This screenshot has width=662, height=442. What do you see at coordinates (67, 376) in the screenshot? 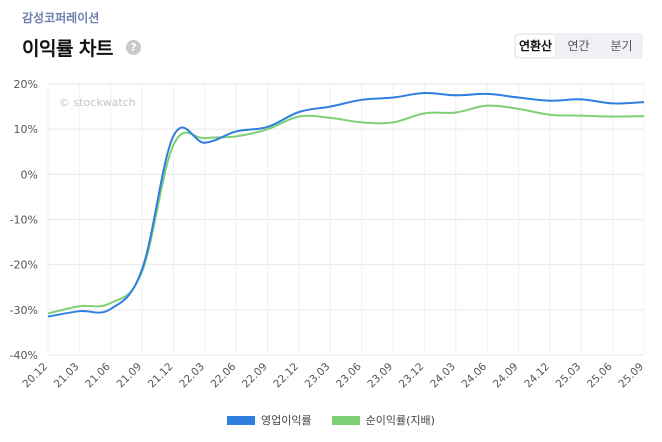
I see `x-tick-label: 21.03` at bounding box center [67, 376].